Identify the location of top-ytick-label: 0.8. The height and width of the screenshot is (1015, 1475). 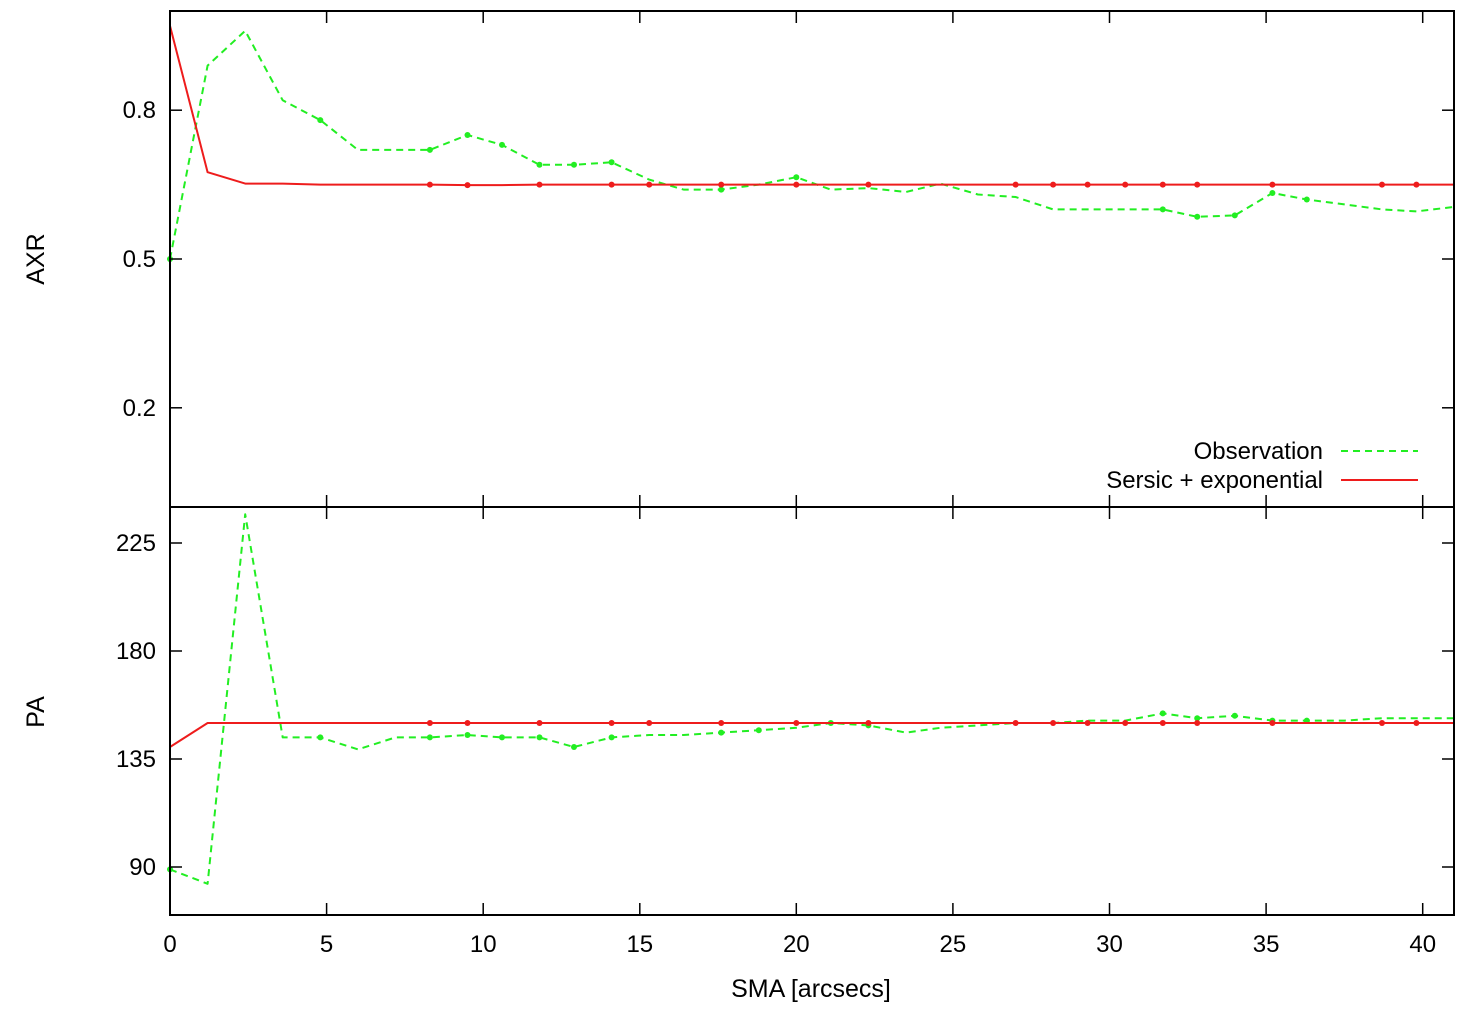
(139, 110).